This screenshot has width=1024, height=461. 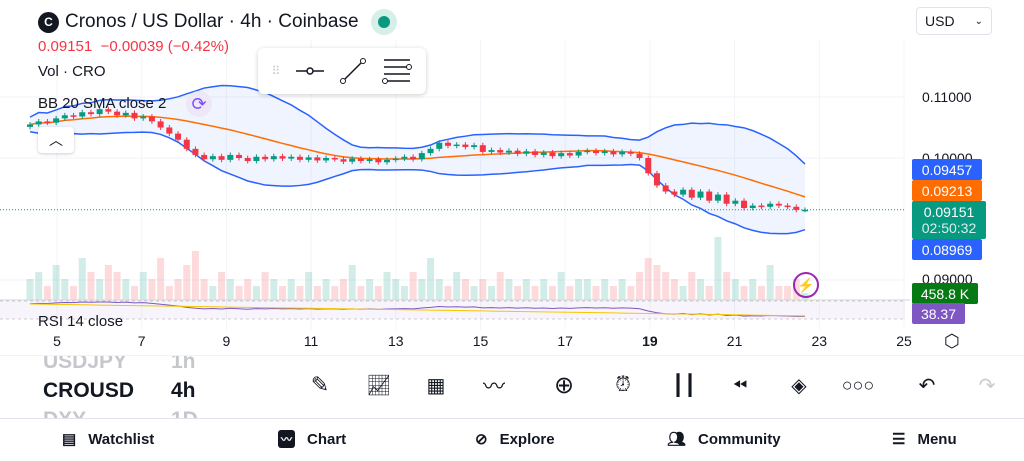 What do you see at coordinates (353, 71) in the screenshot?
I see `trend-line-icon` at bounding box center [353, 71].